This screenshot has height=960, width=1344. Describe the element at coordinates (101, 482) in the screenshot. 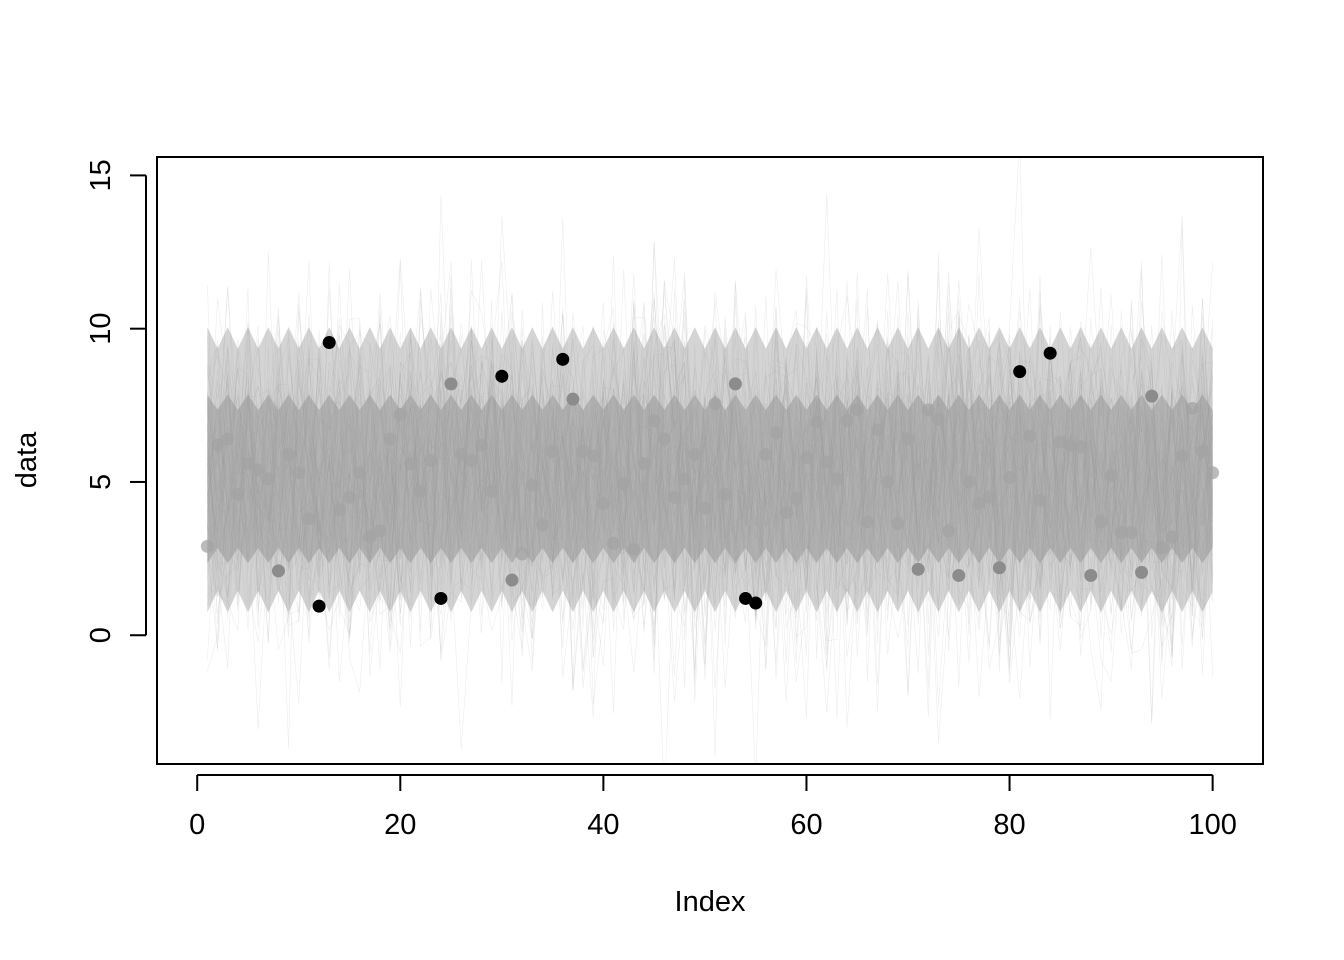

I see `y-tick-label: 5` at that location.